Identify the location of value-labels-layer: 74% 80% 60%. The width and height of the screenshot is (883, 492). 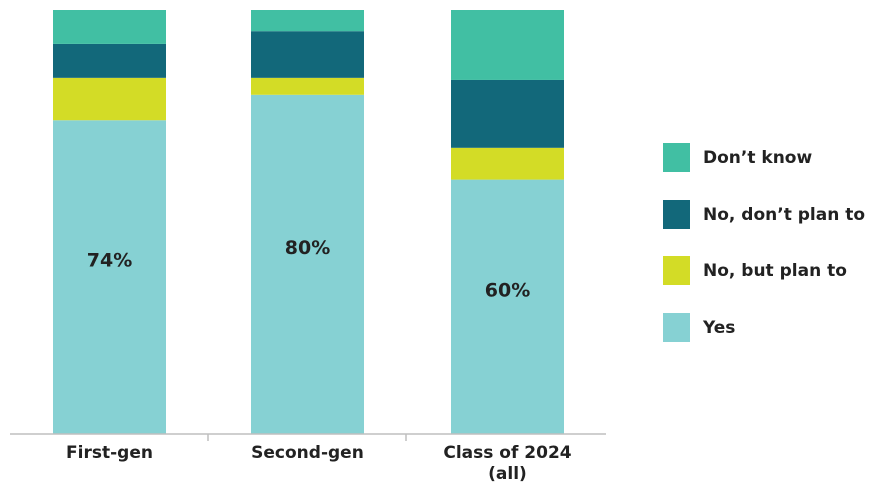
(308, 269).